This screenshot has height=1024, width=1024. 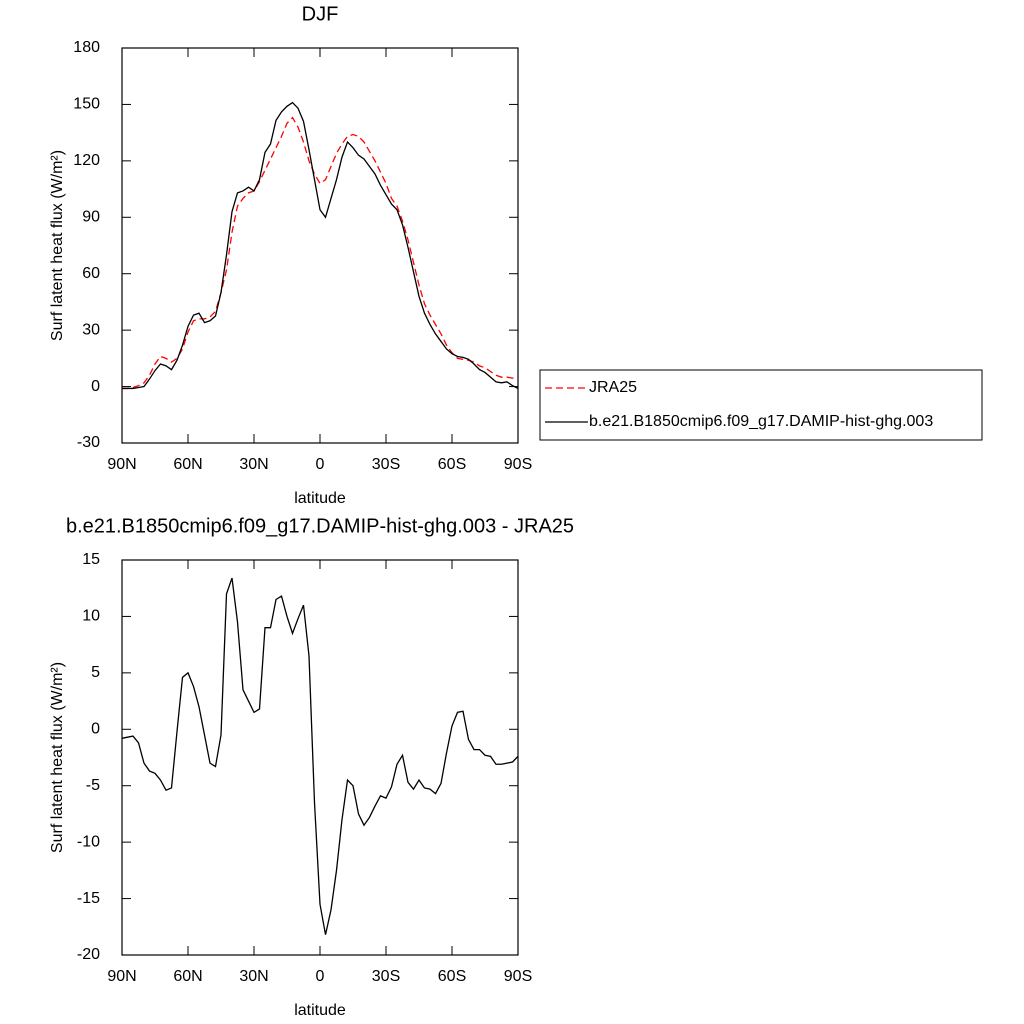 I want to click on legend-label: JRA25, so click(x=613, y=387).